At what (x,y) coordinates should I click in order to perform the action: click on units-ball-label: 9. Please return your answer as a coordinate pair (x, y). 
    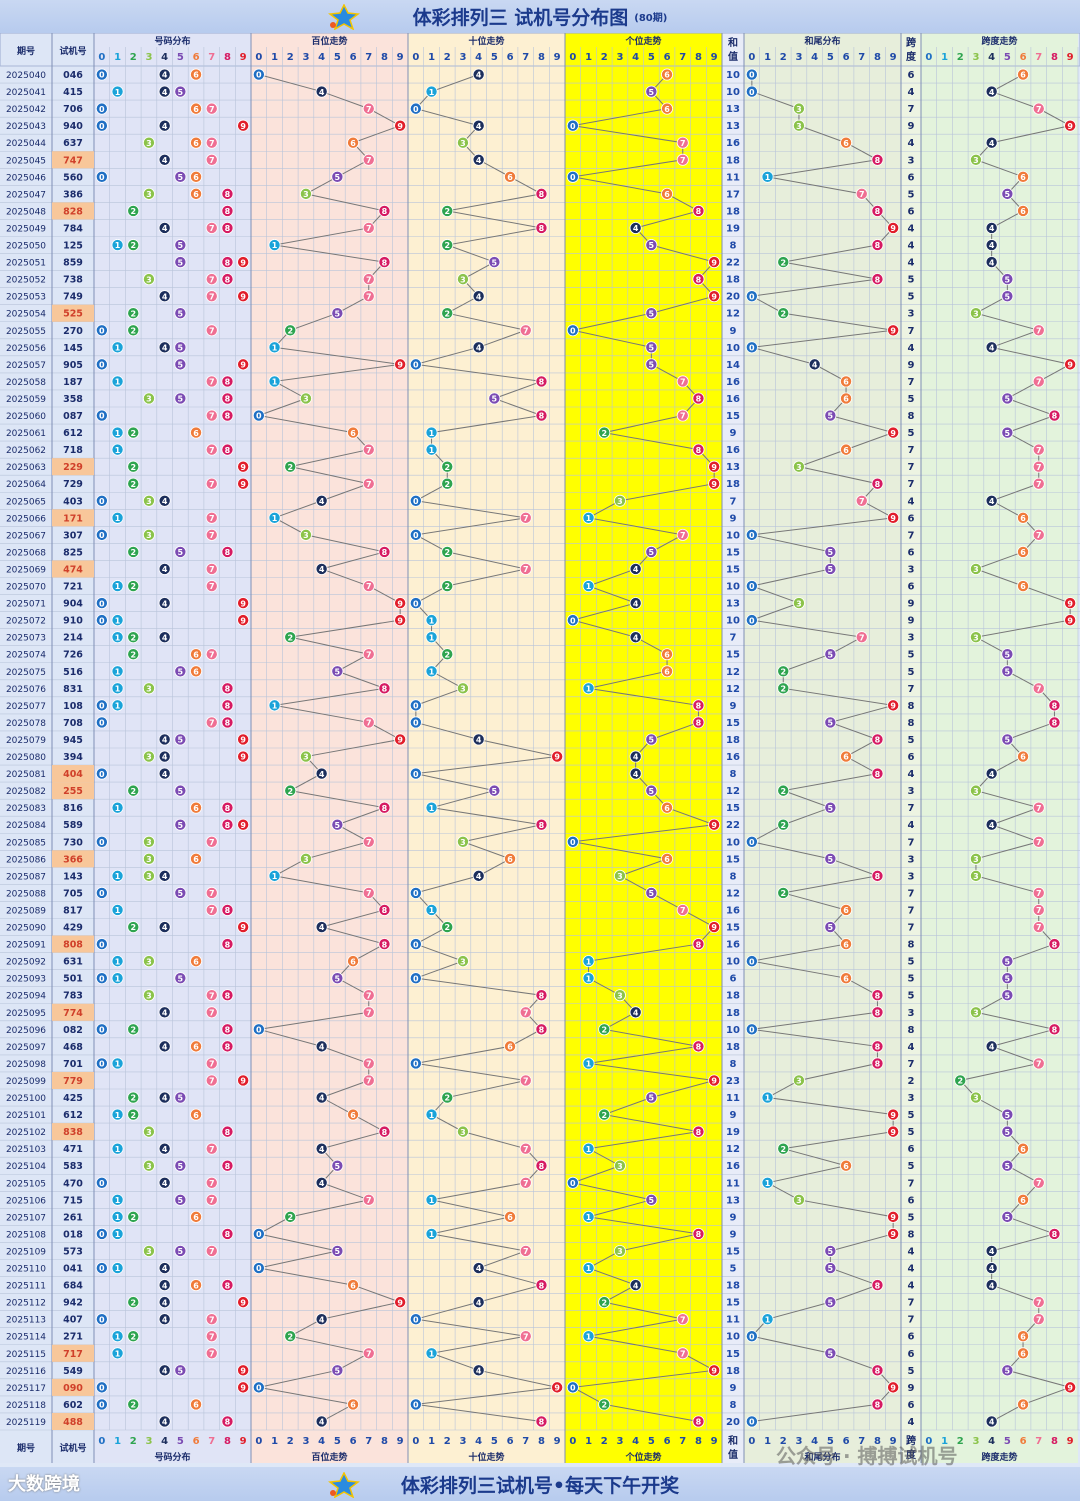
    Looking at the image, I should click on (714, 1081).